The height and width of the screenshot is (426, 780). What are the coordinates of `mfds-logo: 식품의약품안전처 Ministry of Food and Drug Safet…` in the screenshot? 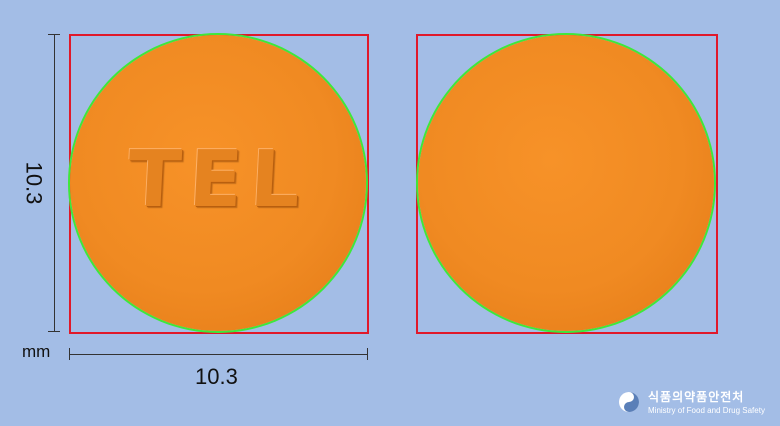 It's located at (691, 401).